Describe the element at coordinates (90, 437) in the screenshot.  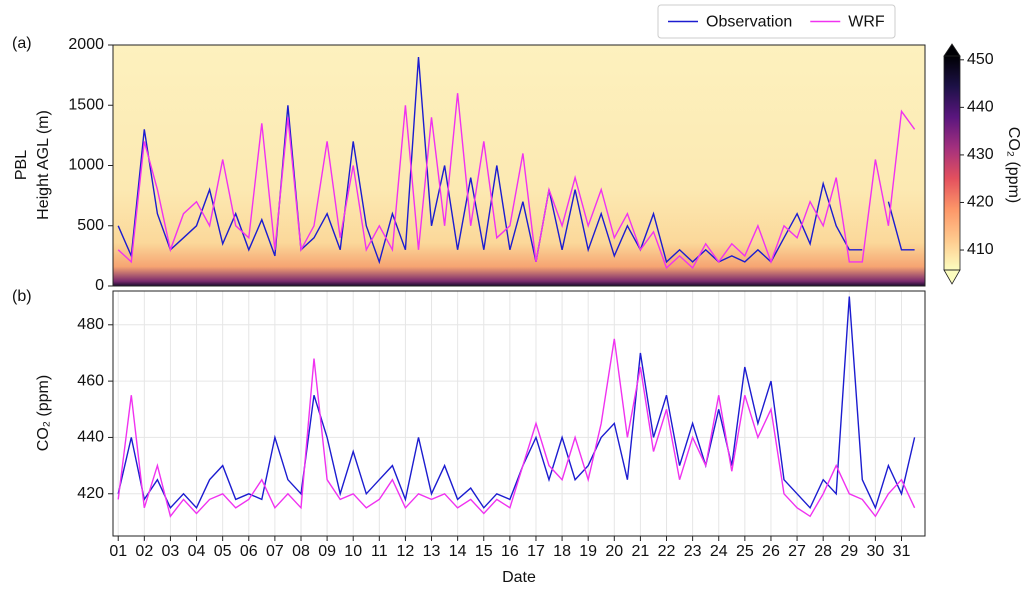
I see `y-tick-label: 440` at that location.